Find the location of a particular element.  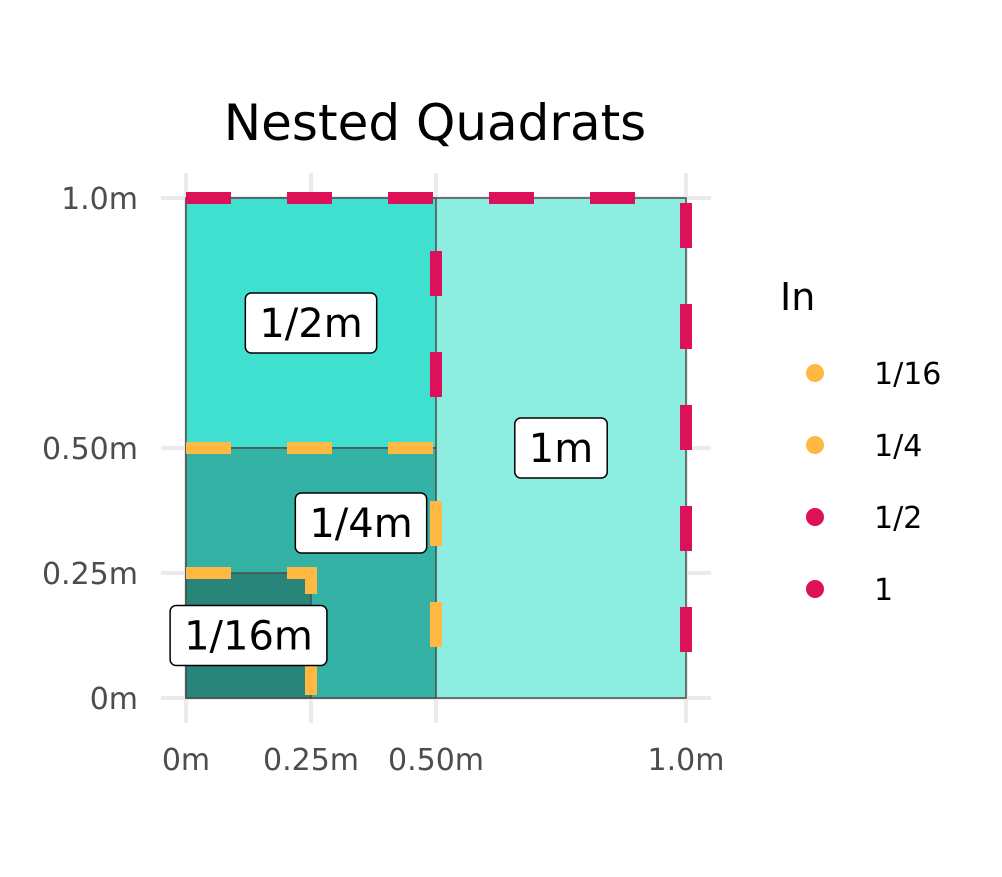

quadrat-label-text-1m: 1m is located at coordinates (561, 449).